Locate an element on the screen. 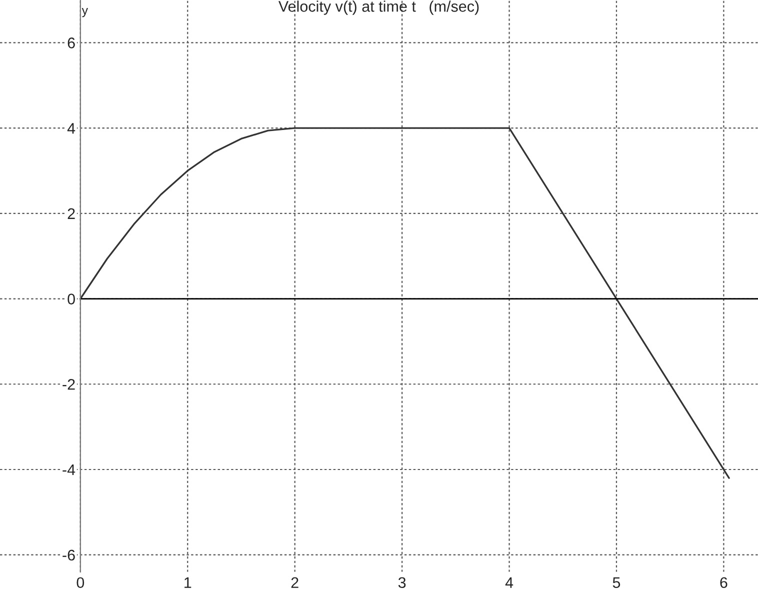 Image resolution: width=758 pixels, height=613 pixels. y-tick-label: -2 is located at coordinates (68, 384).